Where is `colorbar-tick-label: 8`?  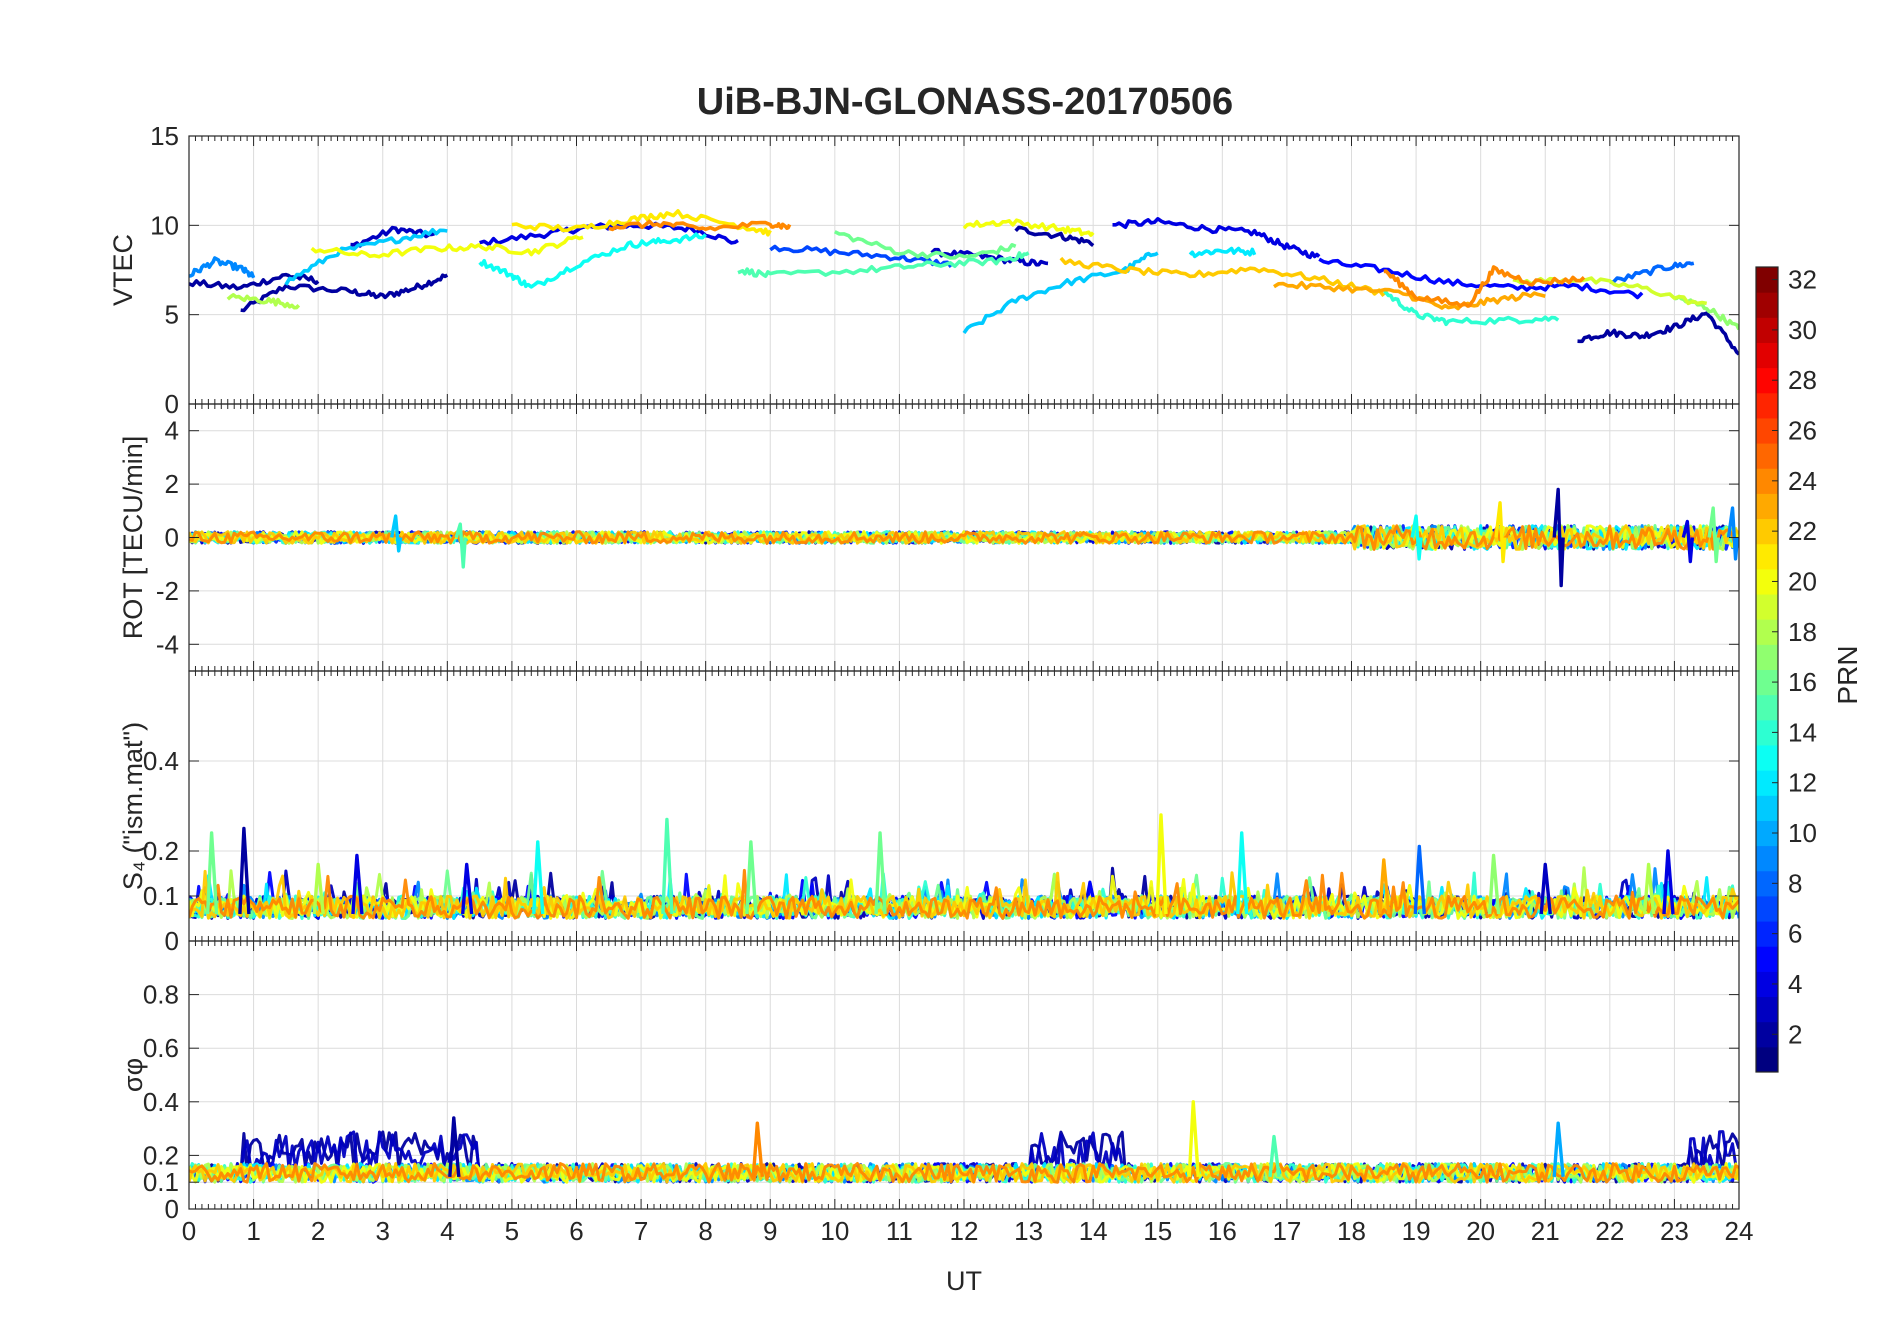
colorbar-tick-label: 8 is located at coordinates (1795, 883).